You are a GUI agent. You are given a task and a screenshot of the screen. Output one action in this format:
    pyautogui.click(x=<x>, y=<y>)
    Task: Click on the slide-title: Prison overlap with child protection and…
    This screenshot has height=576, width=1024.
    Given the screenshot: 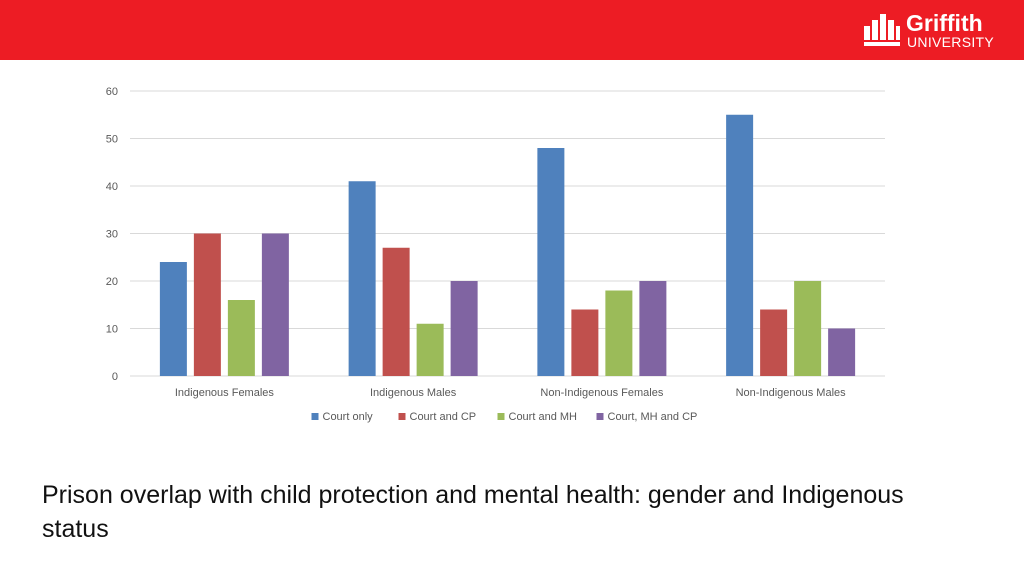 What is the action you would take?
    pyautogui.click(x=473, y=512)
    